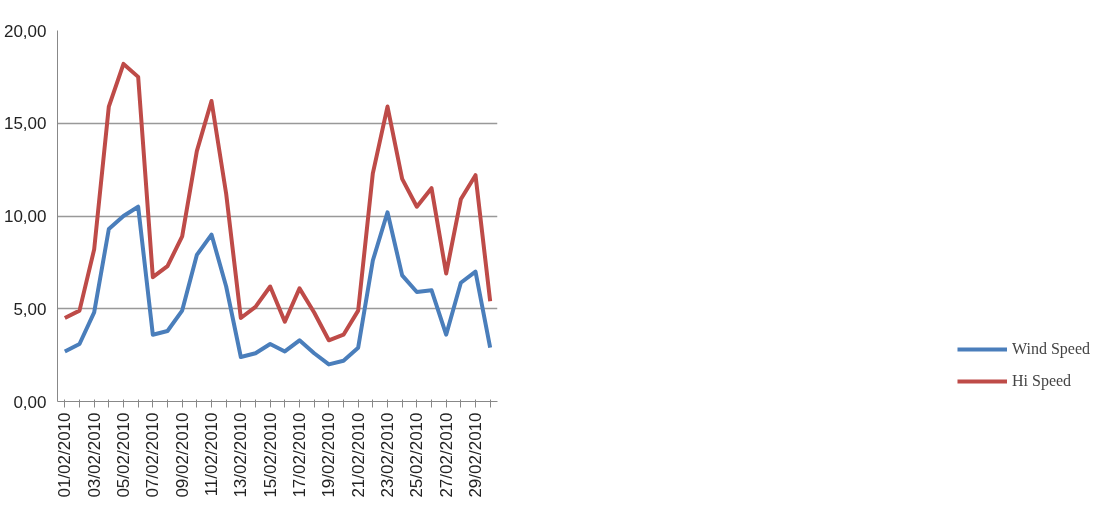 Image resolution: width=1108 pixels, height=505 pixels. I want to click on y-tick-label: 20,00, so click(25, 31).